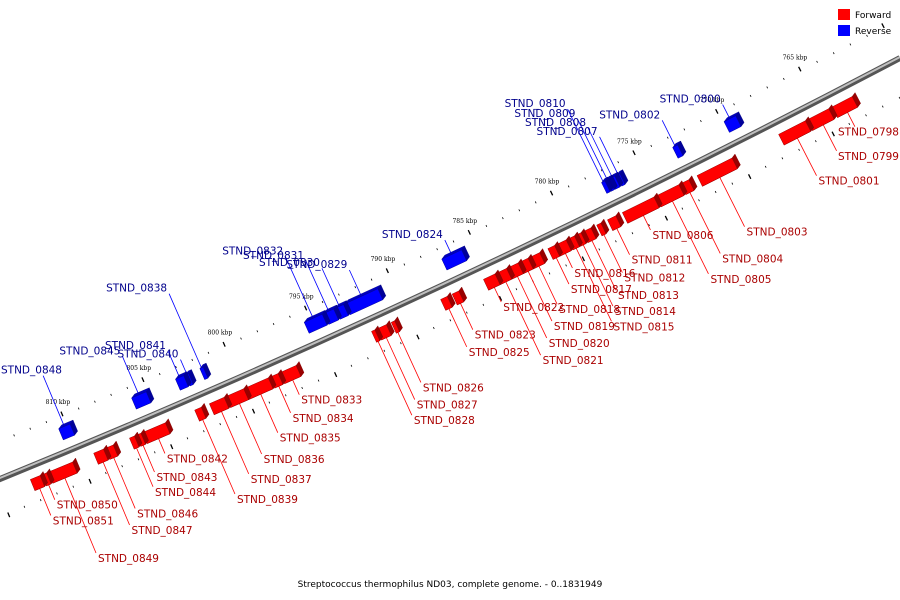 The height and width of the screenshot is (600, 900). I want to click on gene-label-STND_0810: STND_0810, so click(535, 104).